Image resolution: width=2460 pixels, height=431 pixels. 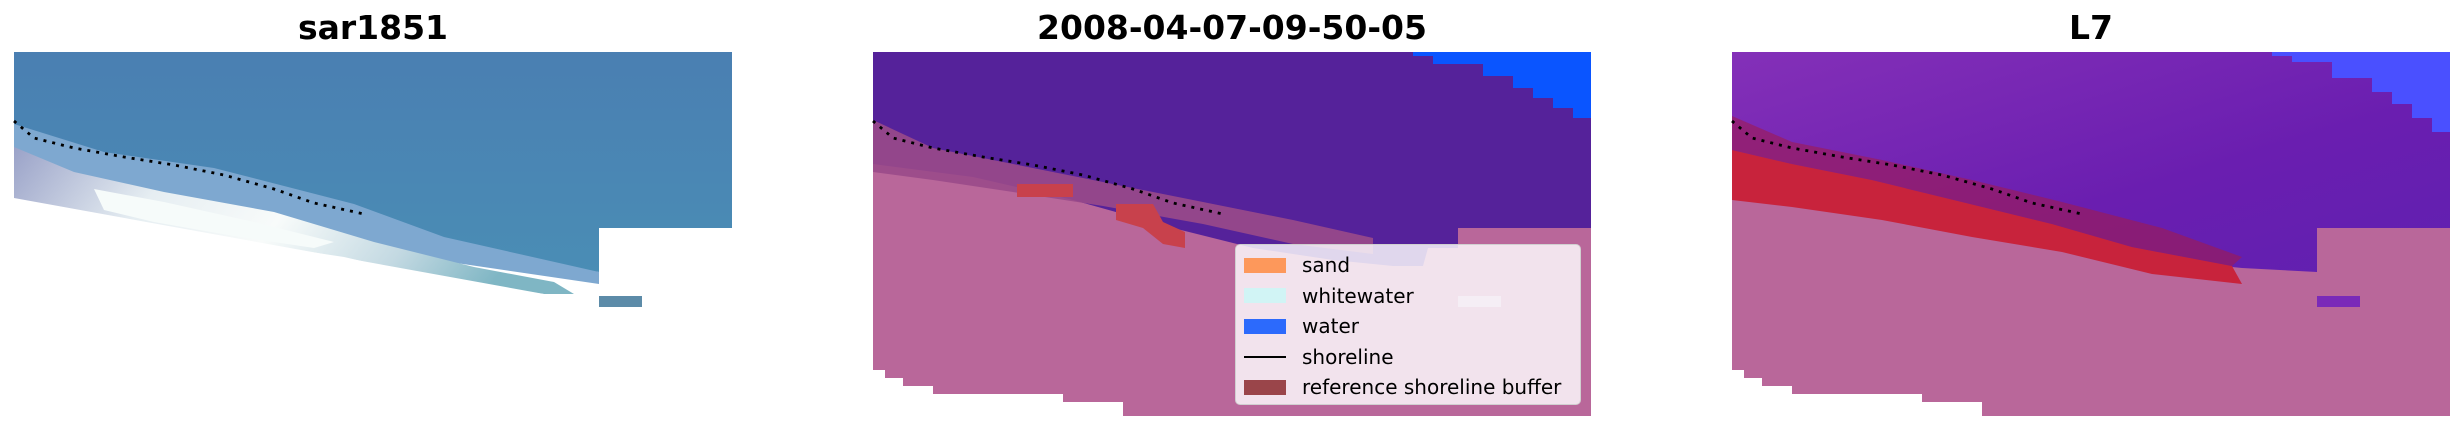 I want to click on legend-swatch-sand, so click(x=1265, y=265).